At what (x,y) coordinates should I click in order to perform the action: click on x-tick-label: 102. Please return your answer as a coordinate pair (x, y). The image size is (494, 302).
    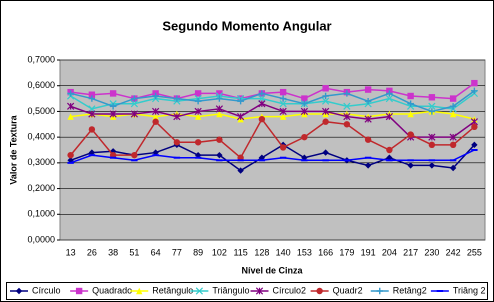
    Looking at the image, I should click on (219, 252).